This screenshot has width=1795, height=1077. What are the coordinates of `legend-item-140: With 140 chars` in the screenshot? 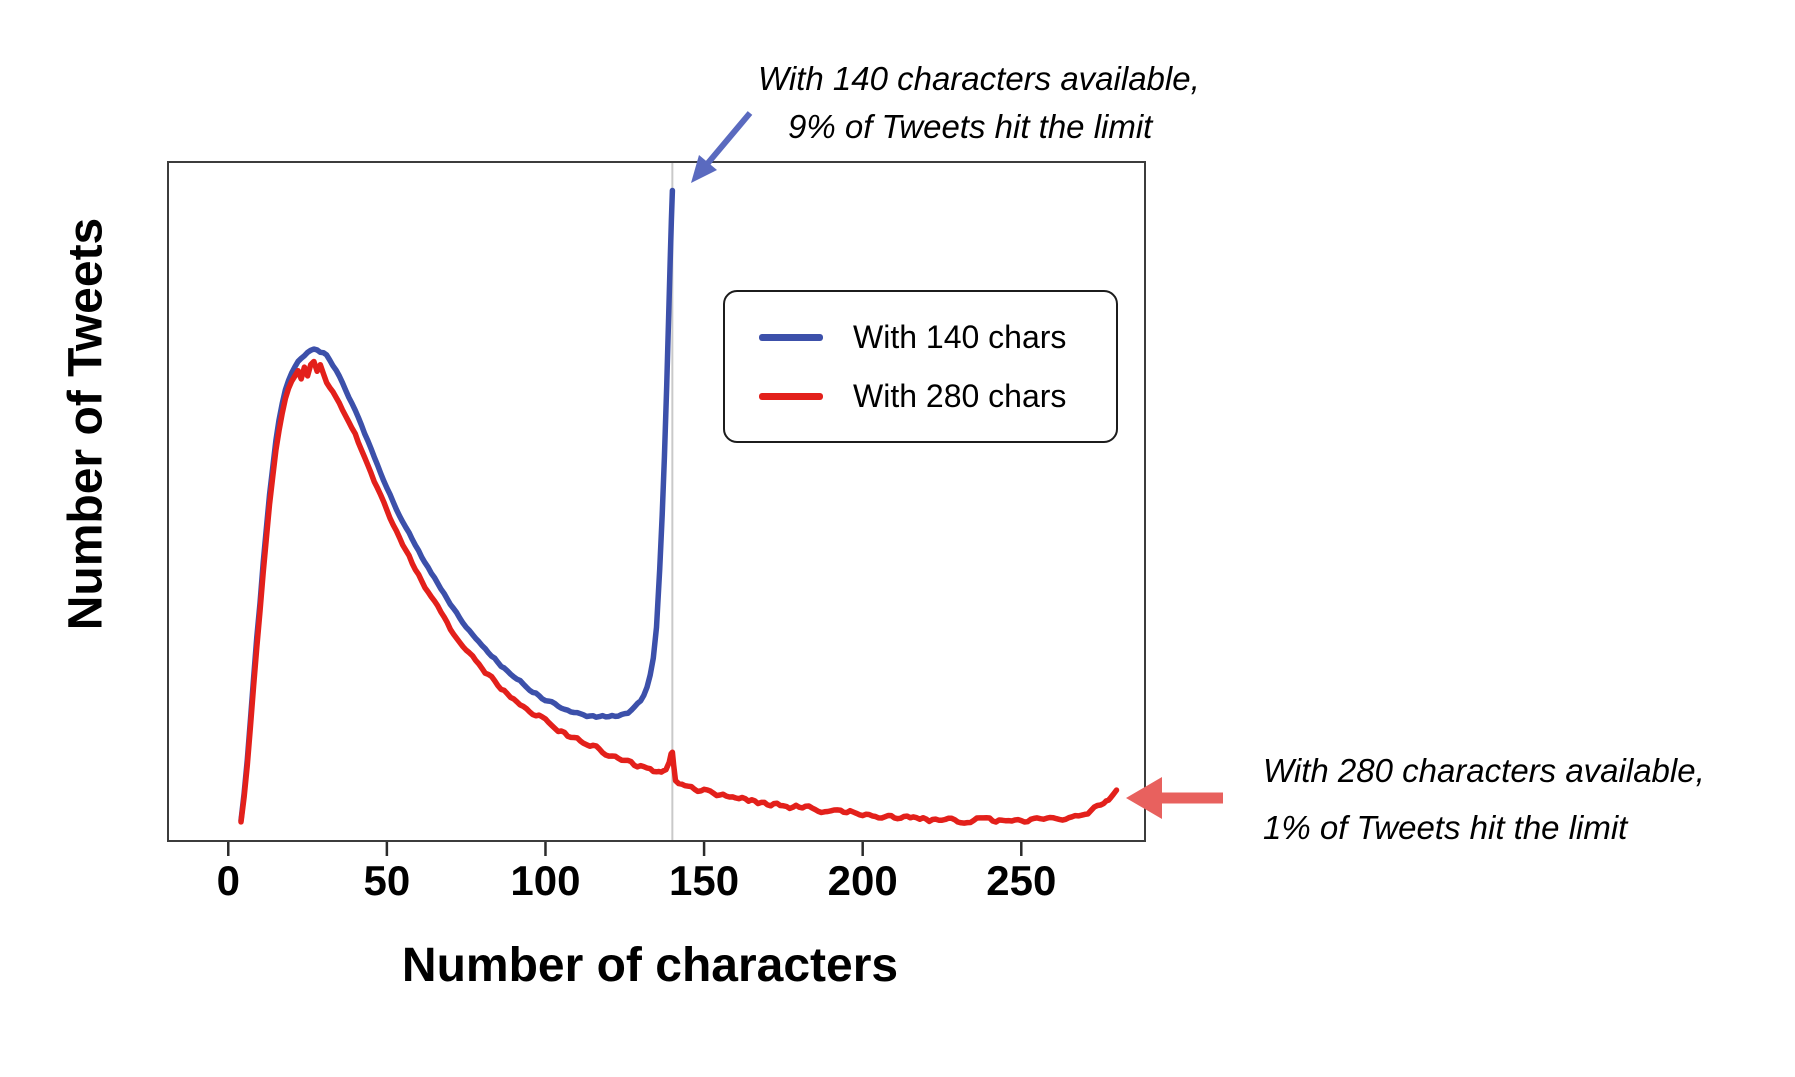 It's located at (937, 337).